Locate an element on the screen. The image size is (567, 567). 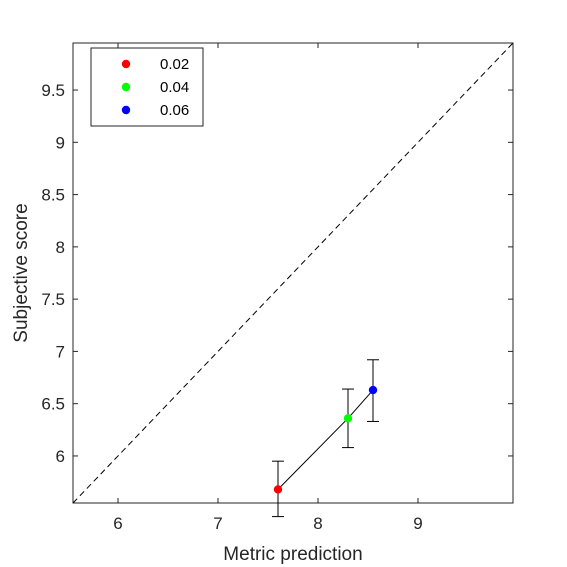
y-tick-label: 9.5 is located at coordinates (53, 90).